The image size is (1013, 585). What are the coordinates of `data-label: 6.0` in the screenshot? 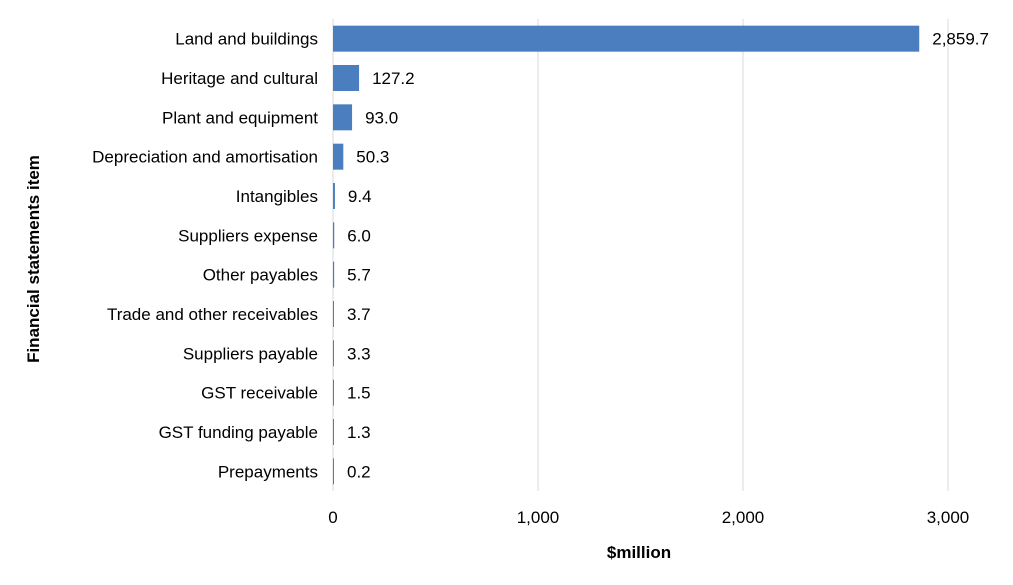 It's located at (359, 235).